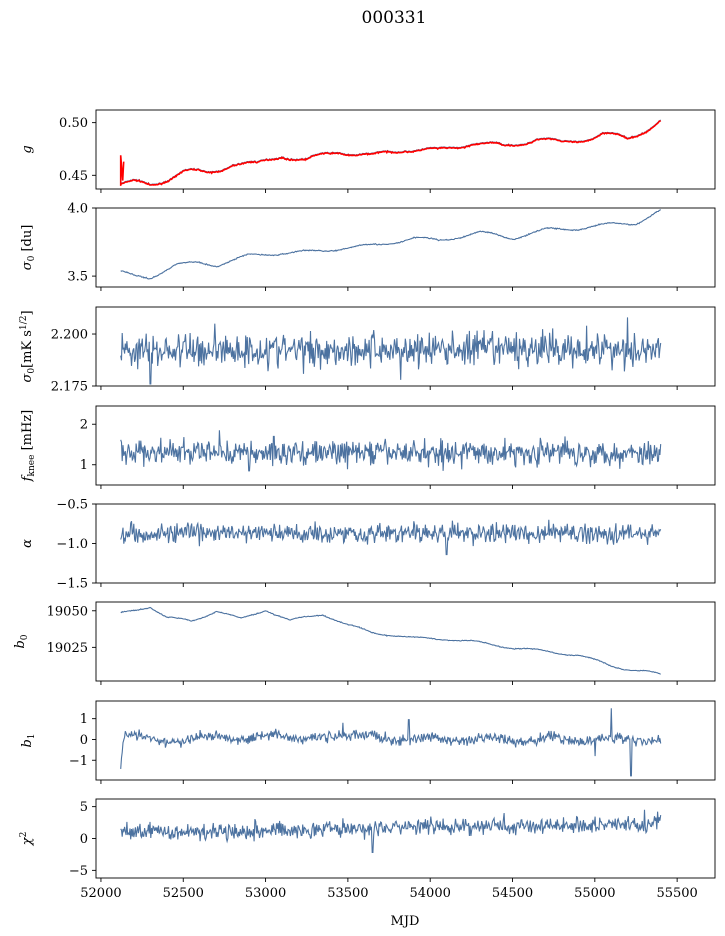 This screenshot has height=936, width=725. I want to click on x-tick-label: 52500, so click(183, 893).